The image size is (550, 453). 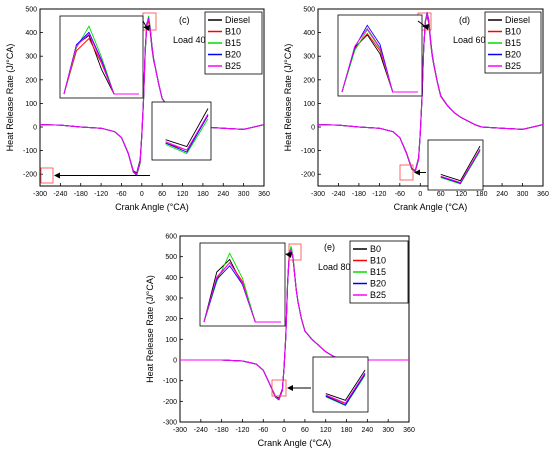 I want to click on load-label: Load 80%, so click(x=338, y=267).